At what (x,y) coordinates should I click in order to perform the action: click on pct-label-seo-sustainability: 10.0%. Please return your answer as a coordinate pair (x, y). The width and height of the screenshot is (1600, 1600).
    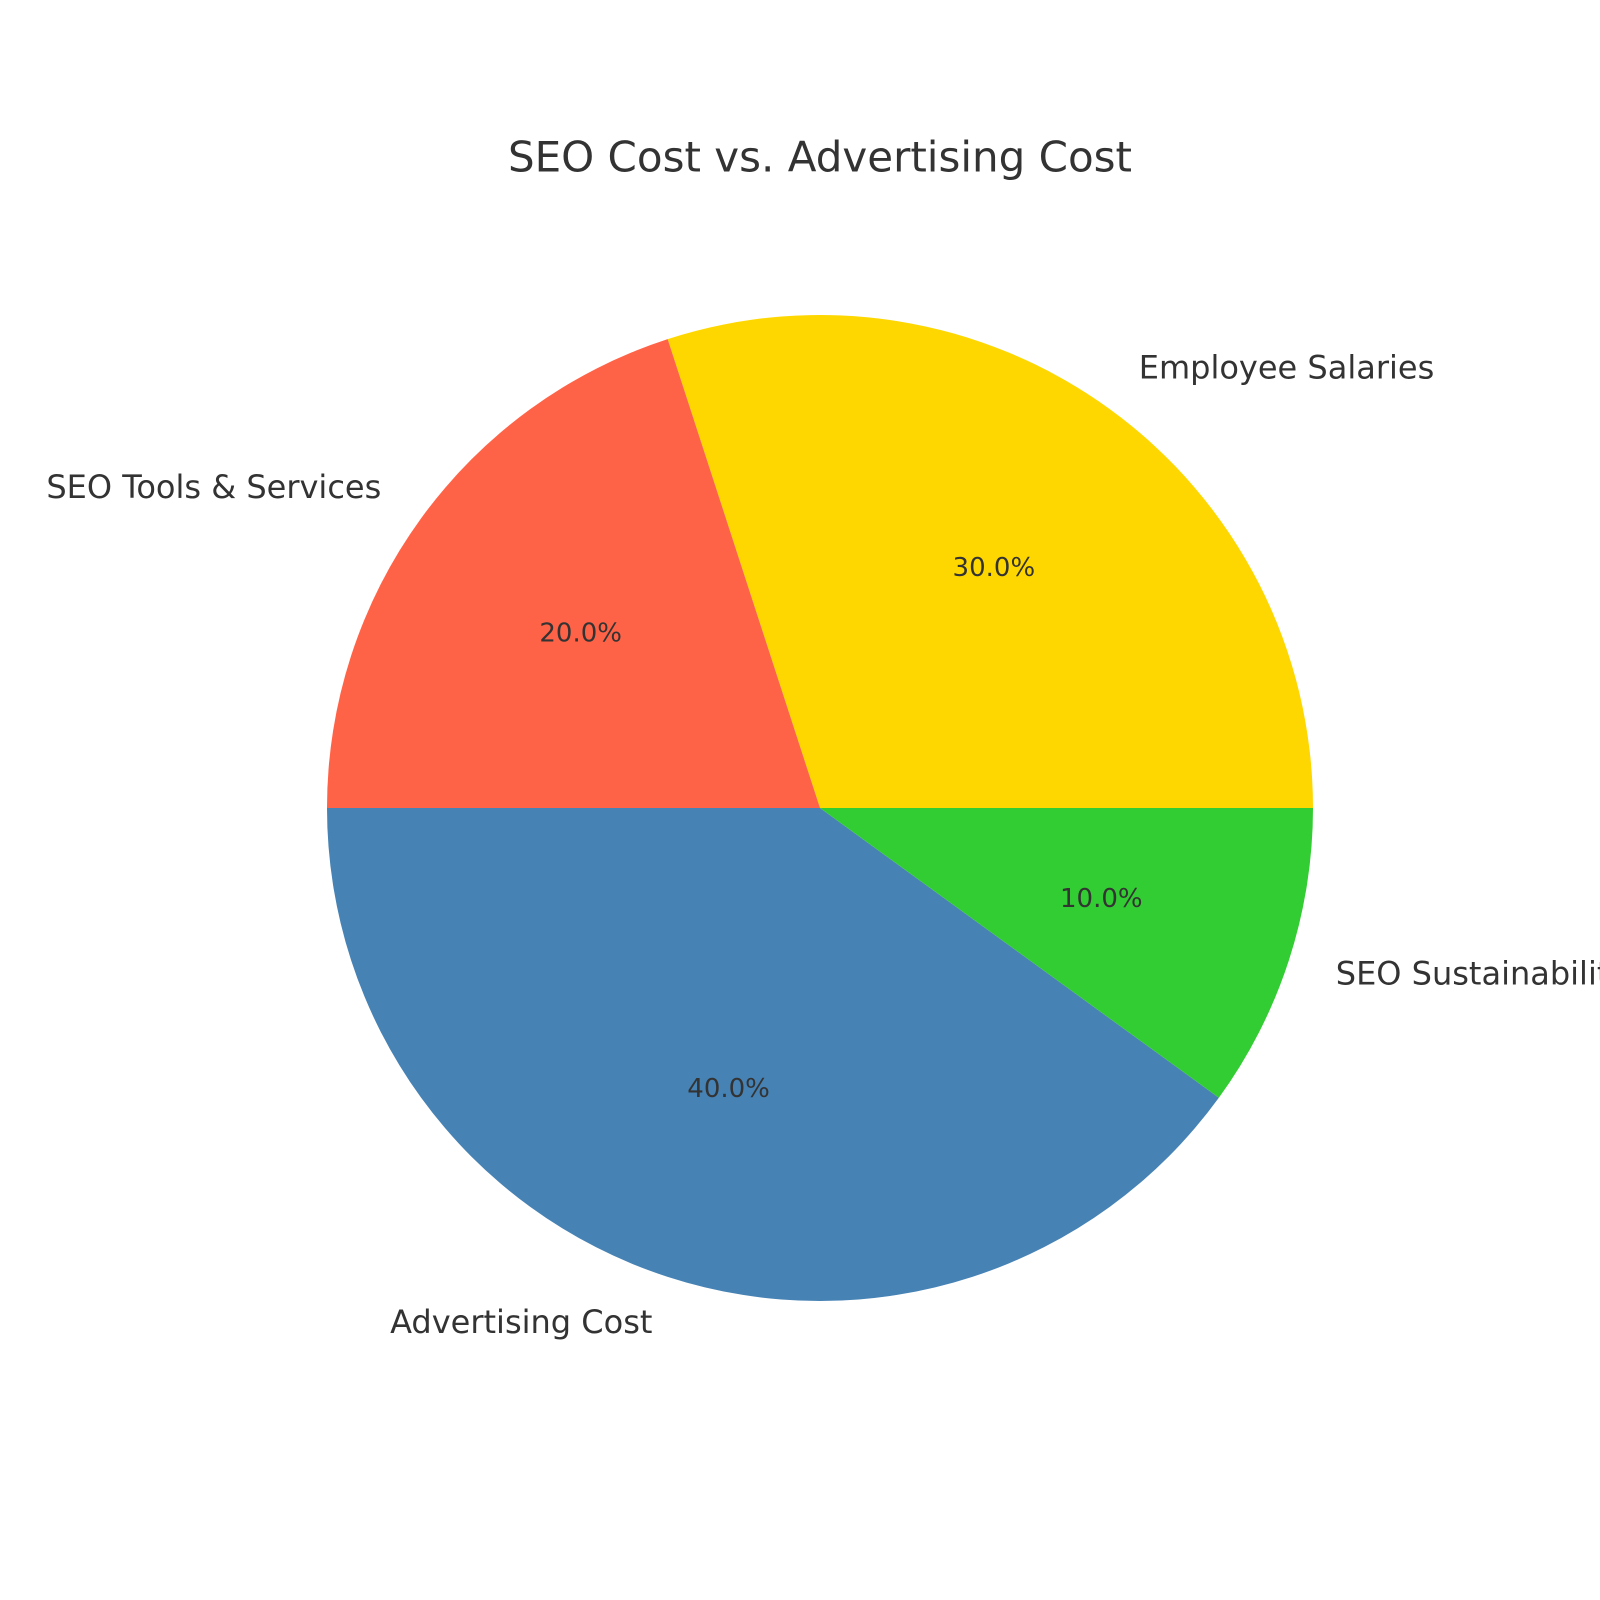
    Looking at the image, I should click on (1101, 899).